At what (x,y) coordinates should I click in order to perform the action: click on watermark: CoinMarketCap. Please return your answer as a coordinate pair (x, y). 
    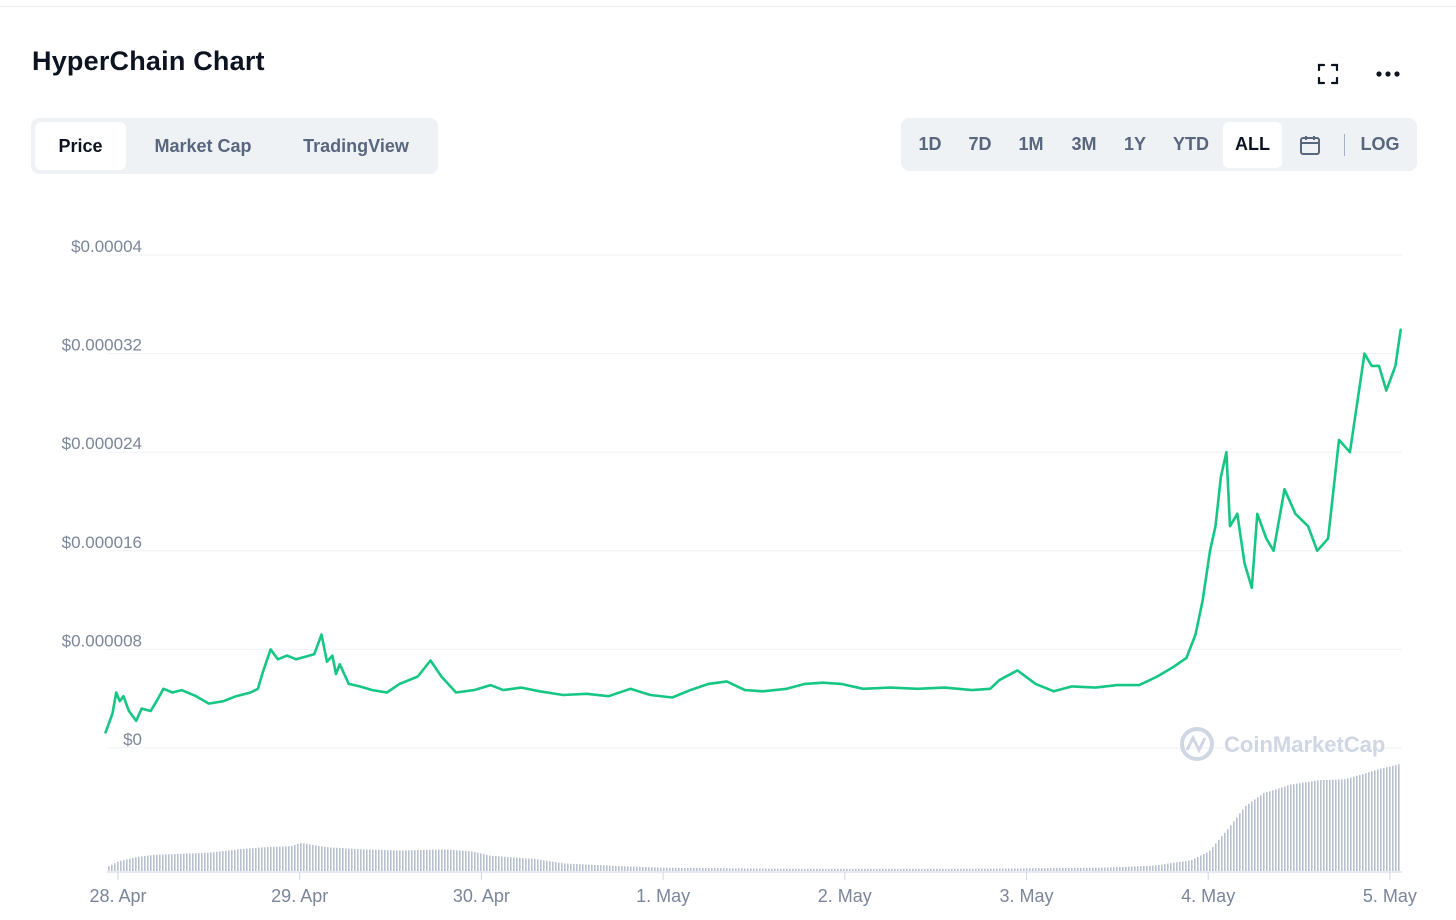
    Looking at the image, I should click on (1282, 744).